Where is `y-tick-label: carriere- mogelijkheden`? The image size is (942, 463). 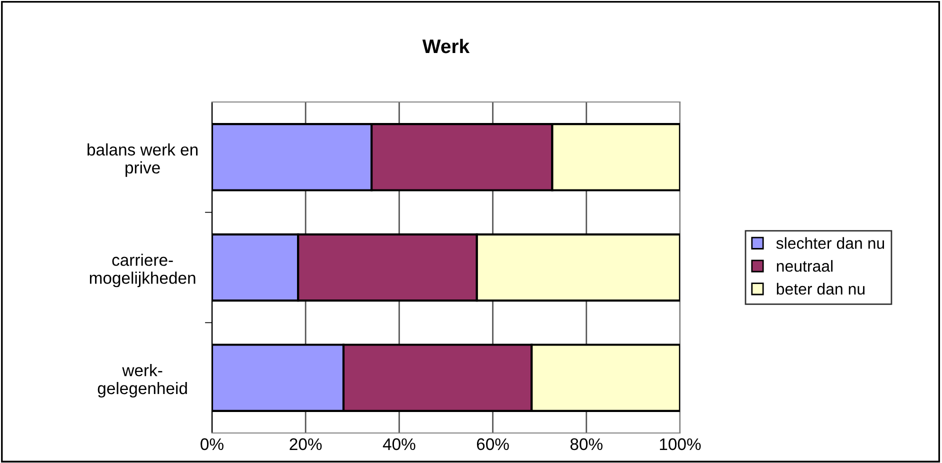 y-tick-label: carriere- mogelijkheden is located at coordinates (143, 271).